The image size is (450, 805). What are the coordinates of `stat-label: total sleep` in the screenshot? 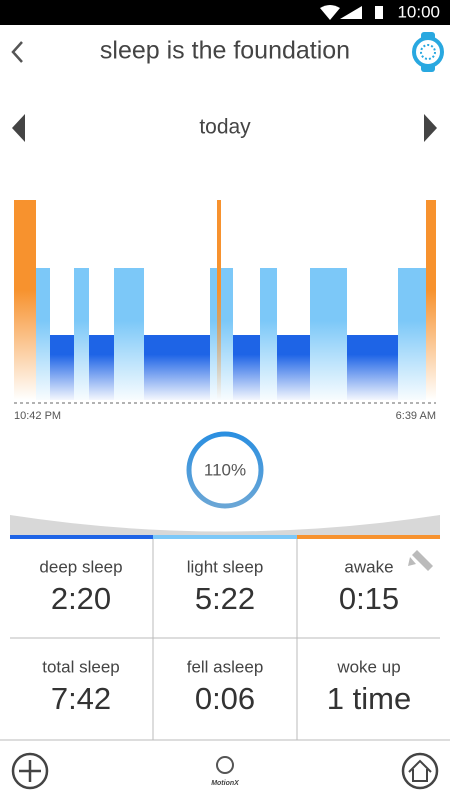 It's located at (81, 666).